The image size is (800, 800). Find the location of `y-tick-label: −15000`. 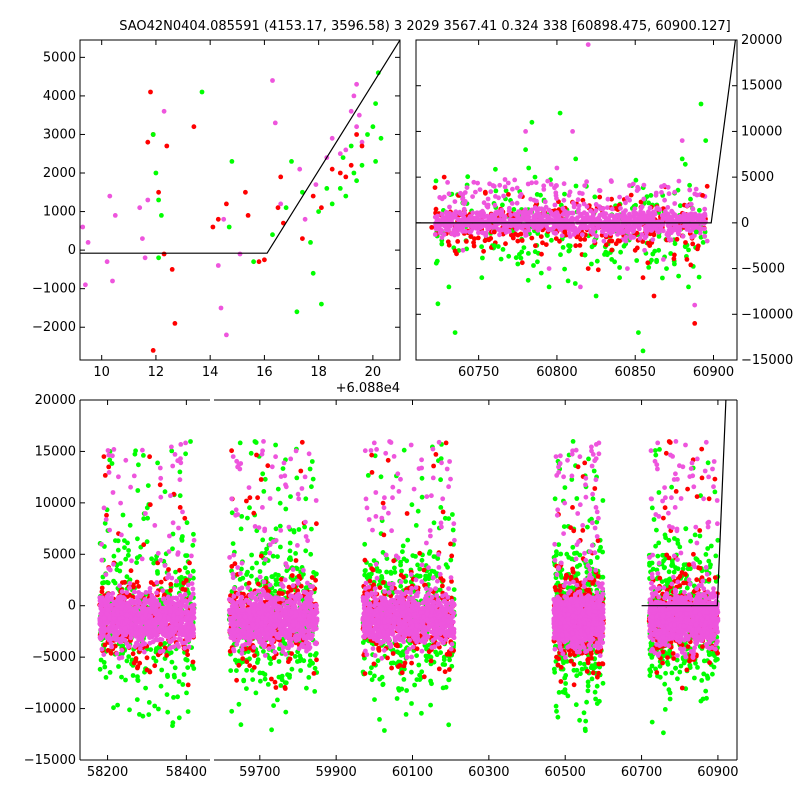

y-tick-label: −15000 is located at coordinates (767, 360).